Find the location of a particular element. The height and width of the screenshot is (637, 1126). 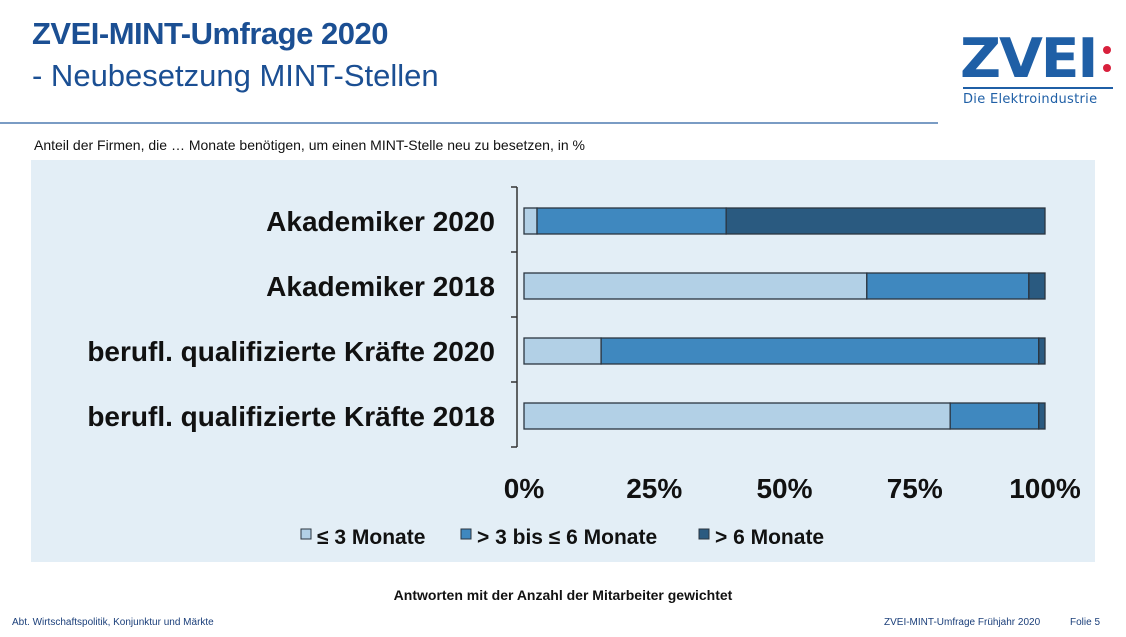

logo-underline is located at coordinates (1038, 88).